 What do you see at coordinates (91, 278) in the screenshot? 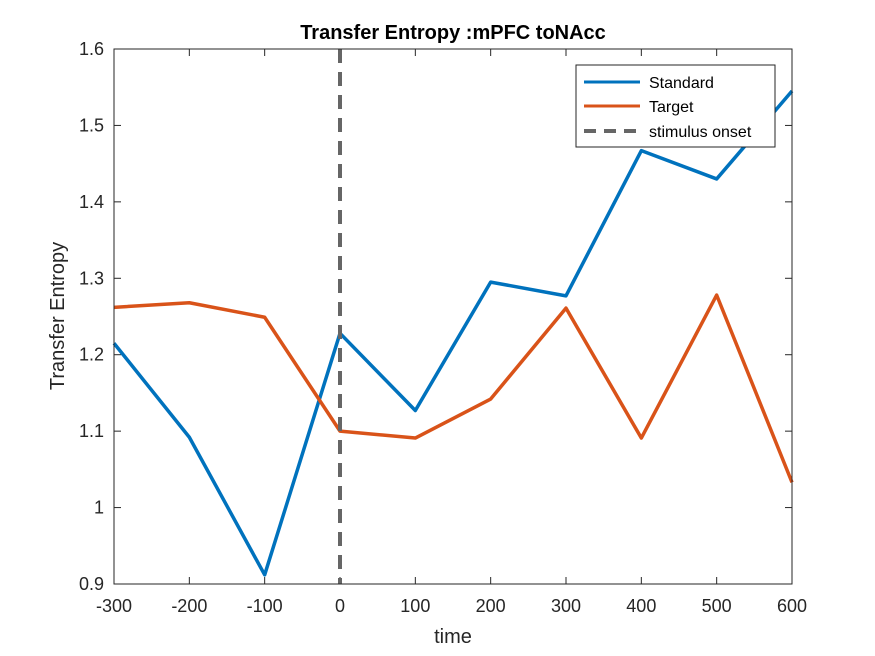
I see `y-tick-label: 1.3` at bounding box center [91, 278].